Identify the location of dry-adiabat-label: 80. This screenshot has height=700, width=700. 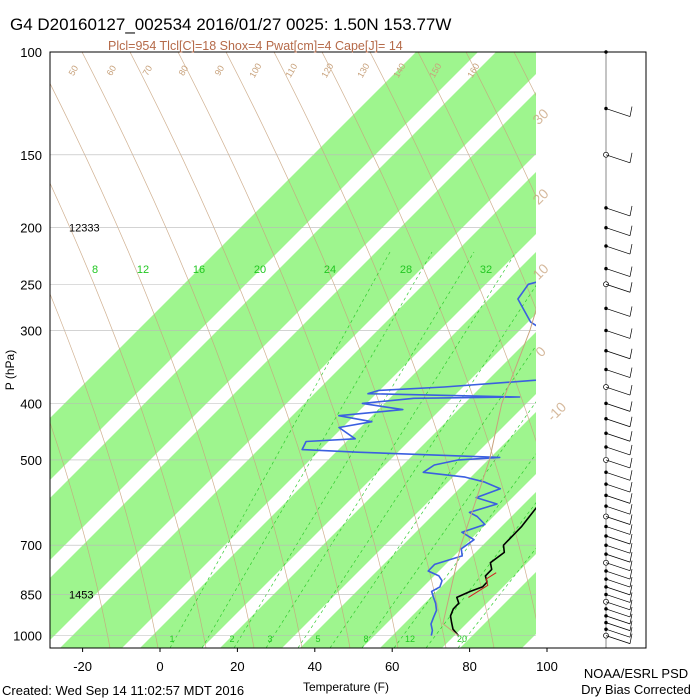
(184, 71).